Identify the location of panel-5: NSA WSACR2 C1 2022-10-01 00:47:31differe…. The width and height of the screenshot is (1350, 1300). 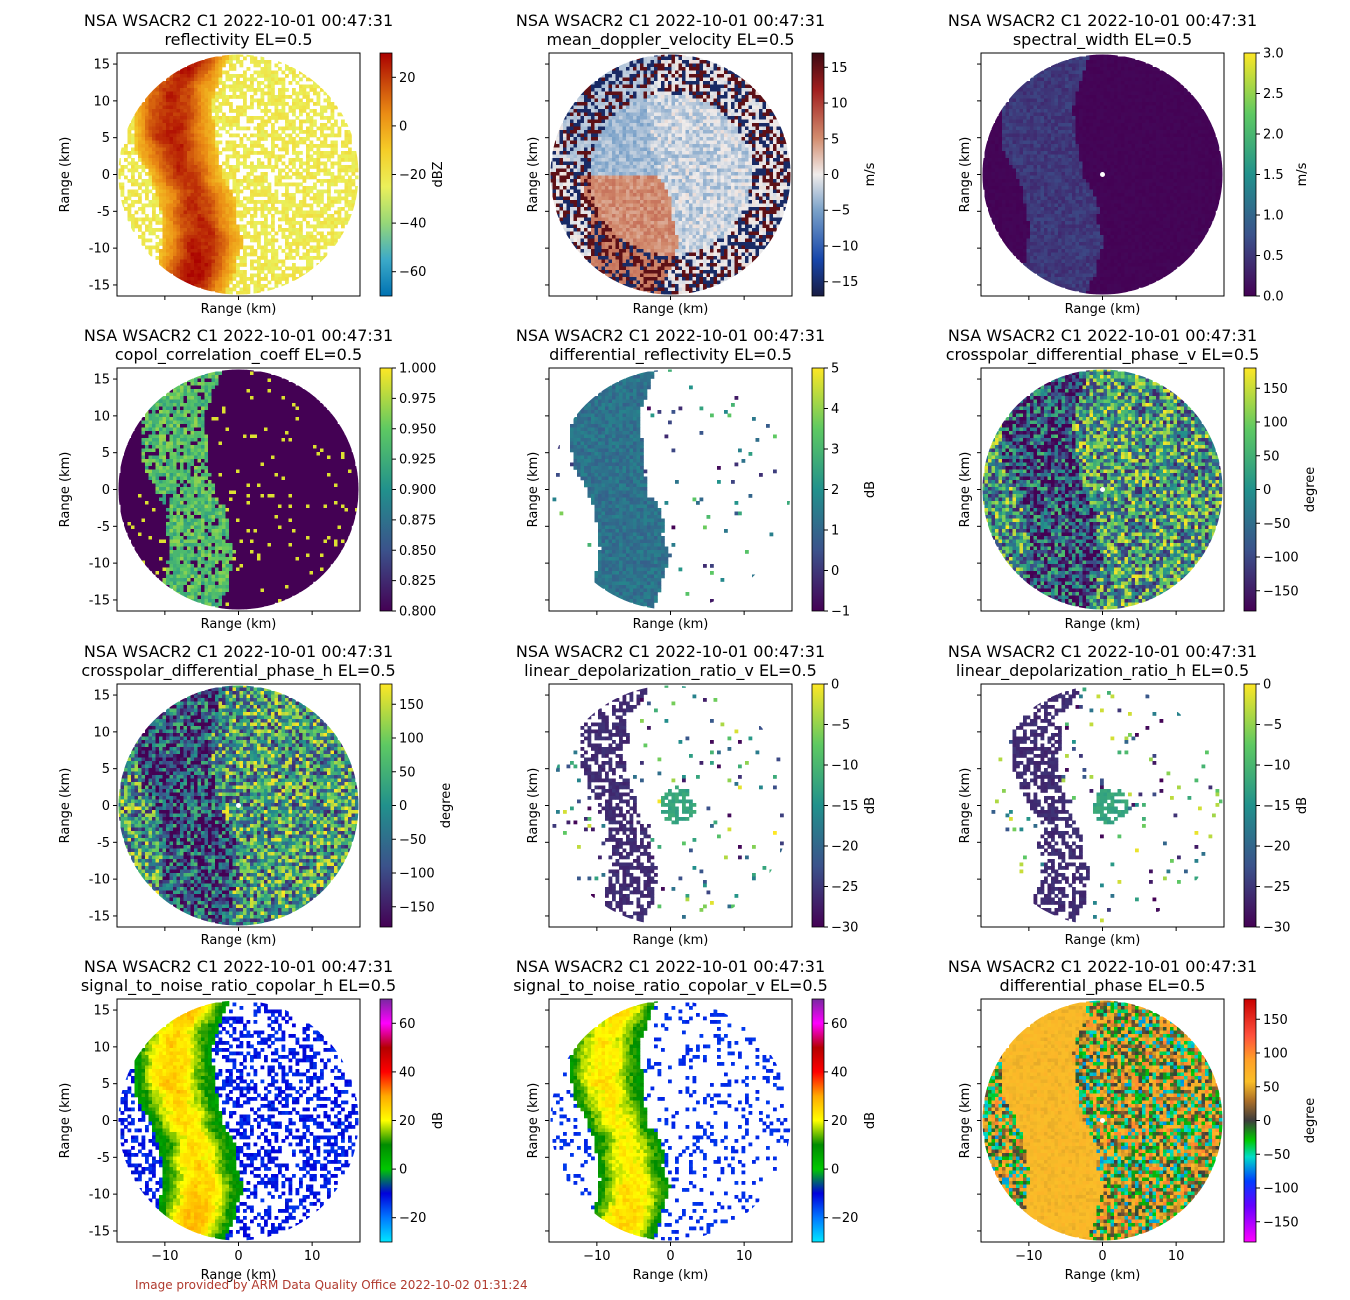
(697, 479).